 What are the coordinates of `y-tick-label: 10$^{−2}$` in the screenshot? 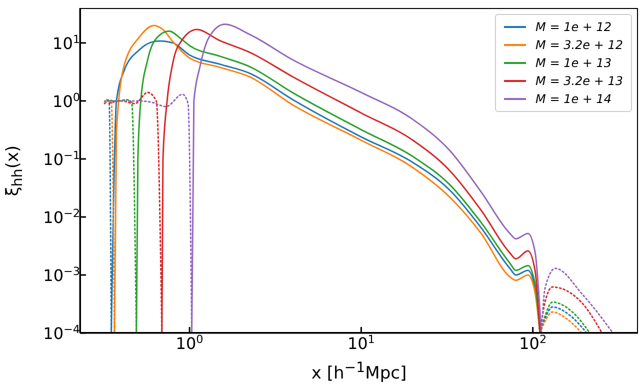 It's located at (61, 216).